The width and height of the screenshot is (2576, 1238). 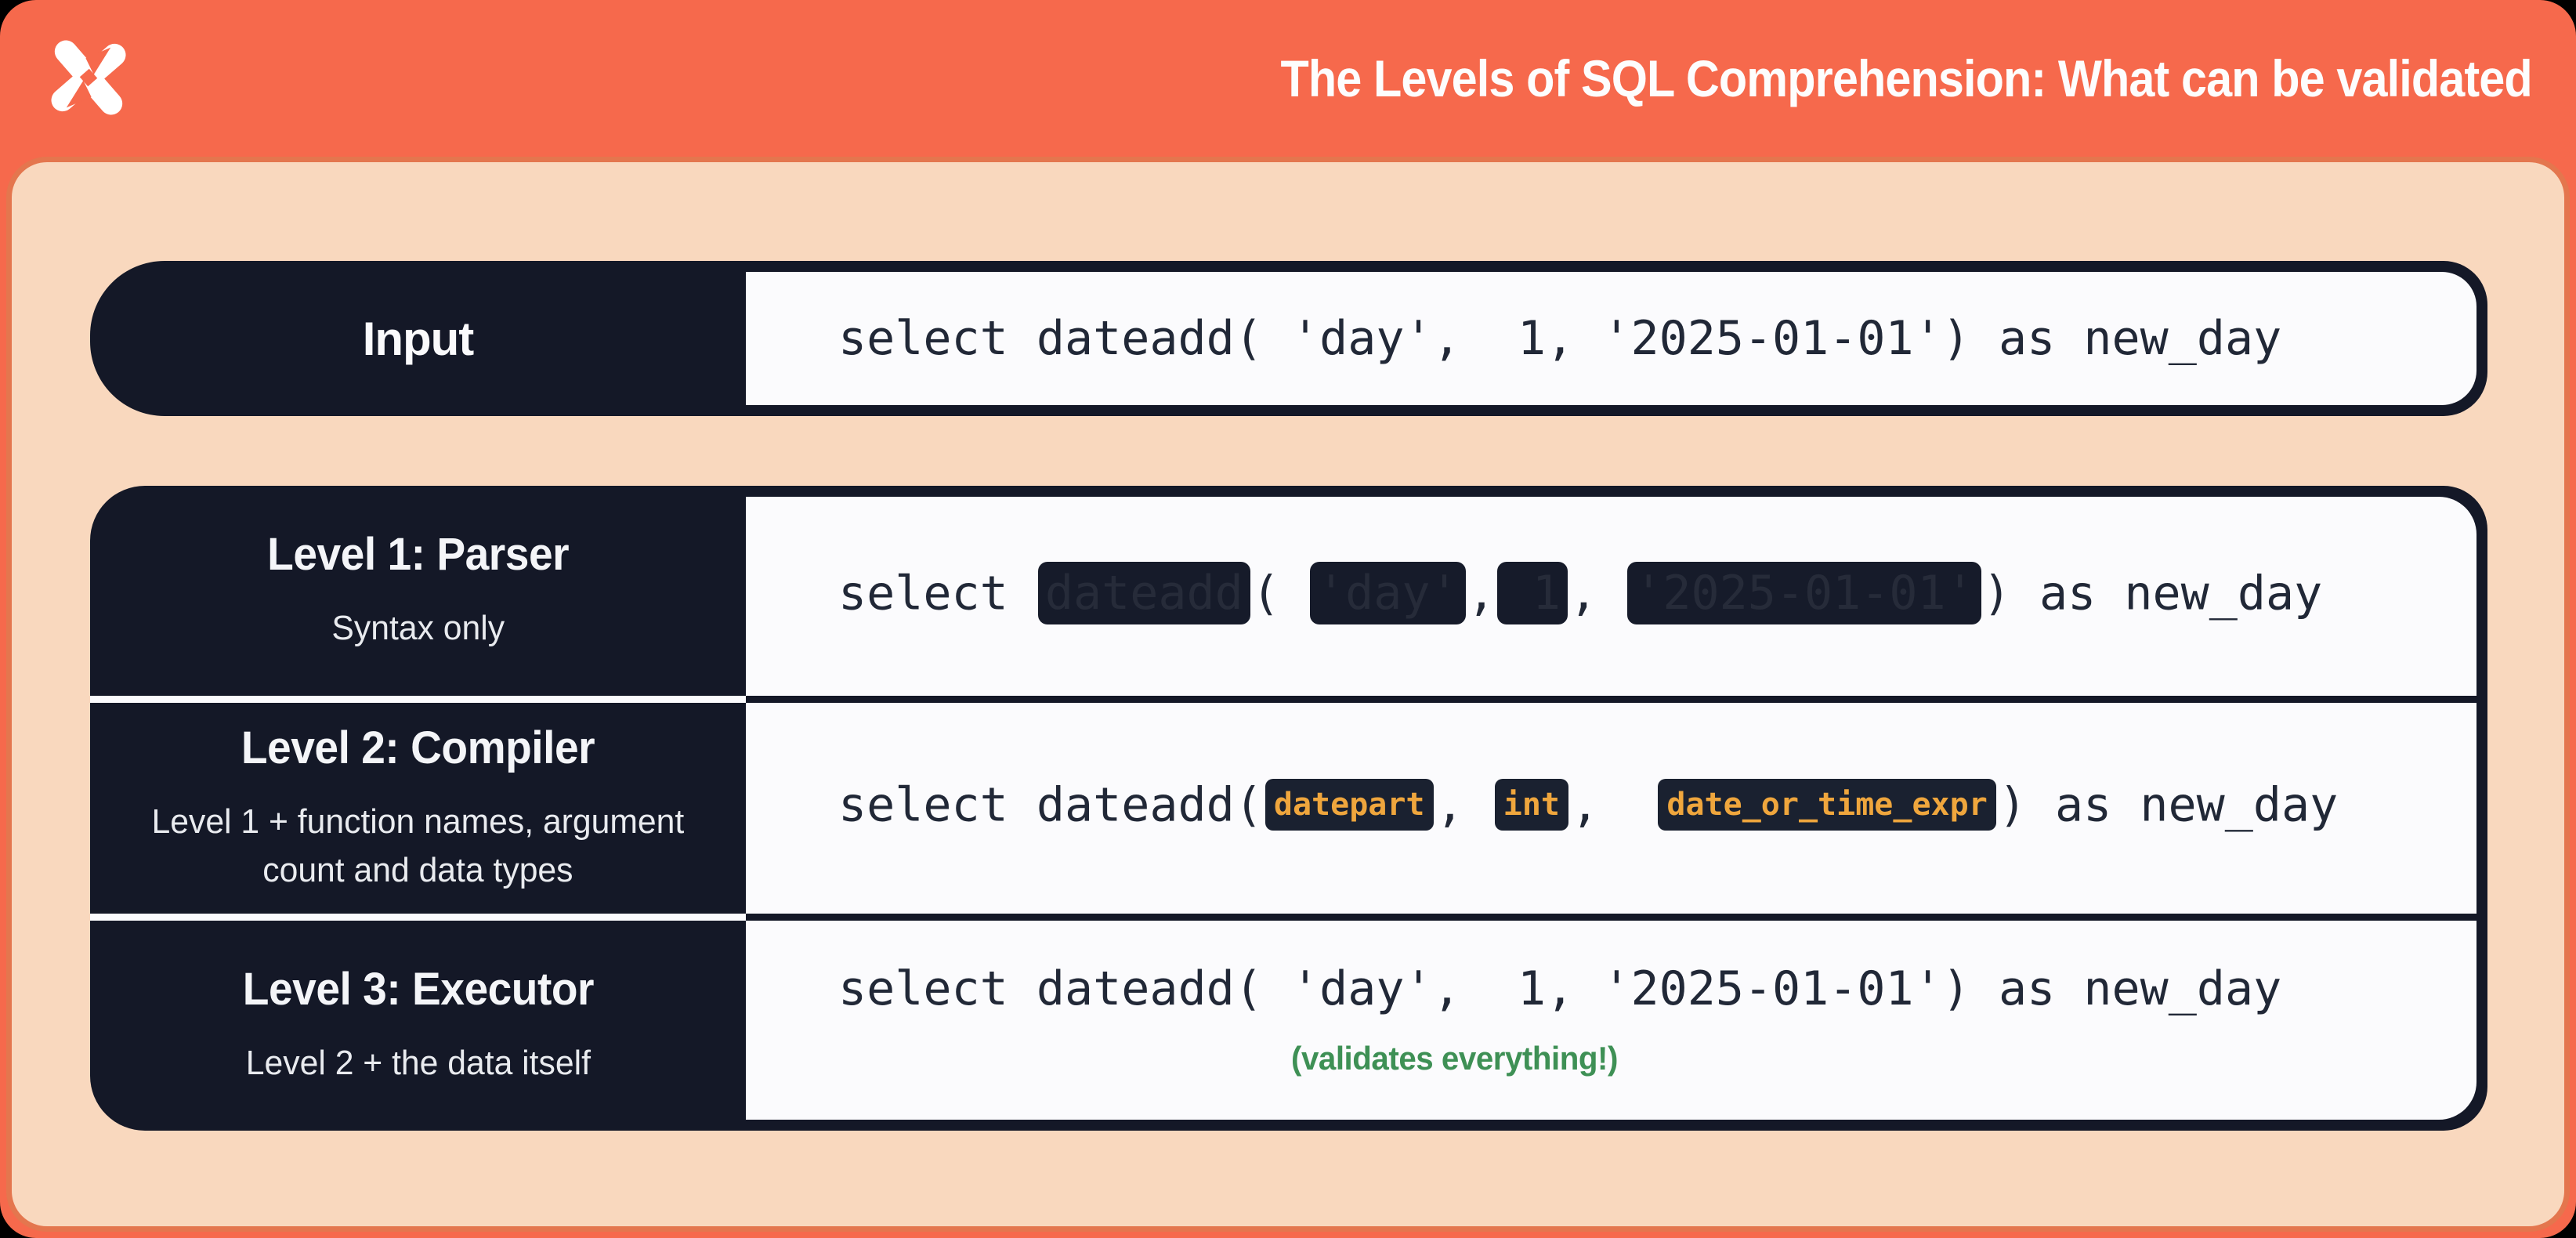 What do you see at coordinates (418, 591) in the screenshot?
I see `level1-label: Level 1: Parser Syntax only` at bounding box center [418, 591].